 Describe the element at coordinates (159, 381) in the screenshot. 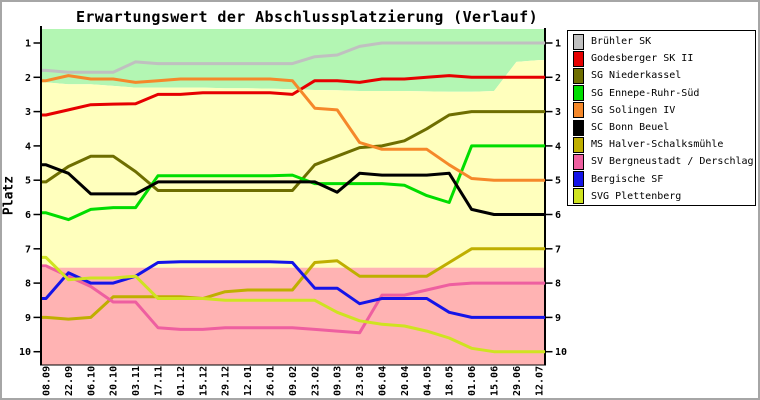

I see `x-tick-label: 17.11` at that location.